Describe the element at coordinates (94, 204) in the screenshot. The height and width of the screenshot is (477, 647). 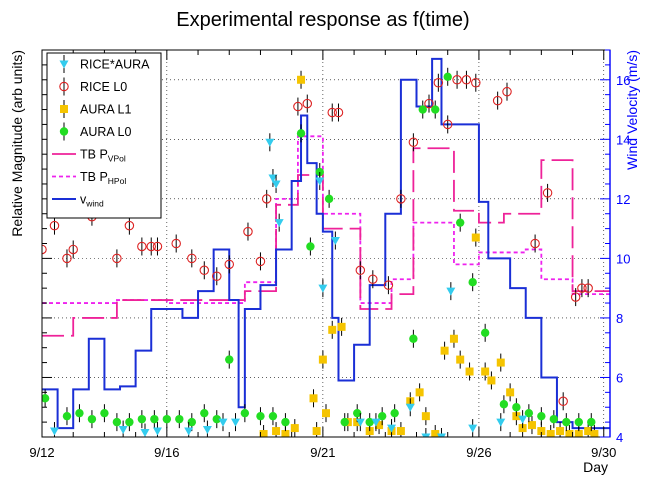
I see `legend-label-subscript: wind` at that location.